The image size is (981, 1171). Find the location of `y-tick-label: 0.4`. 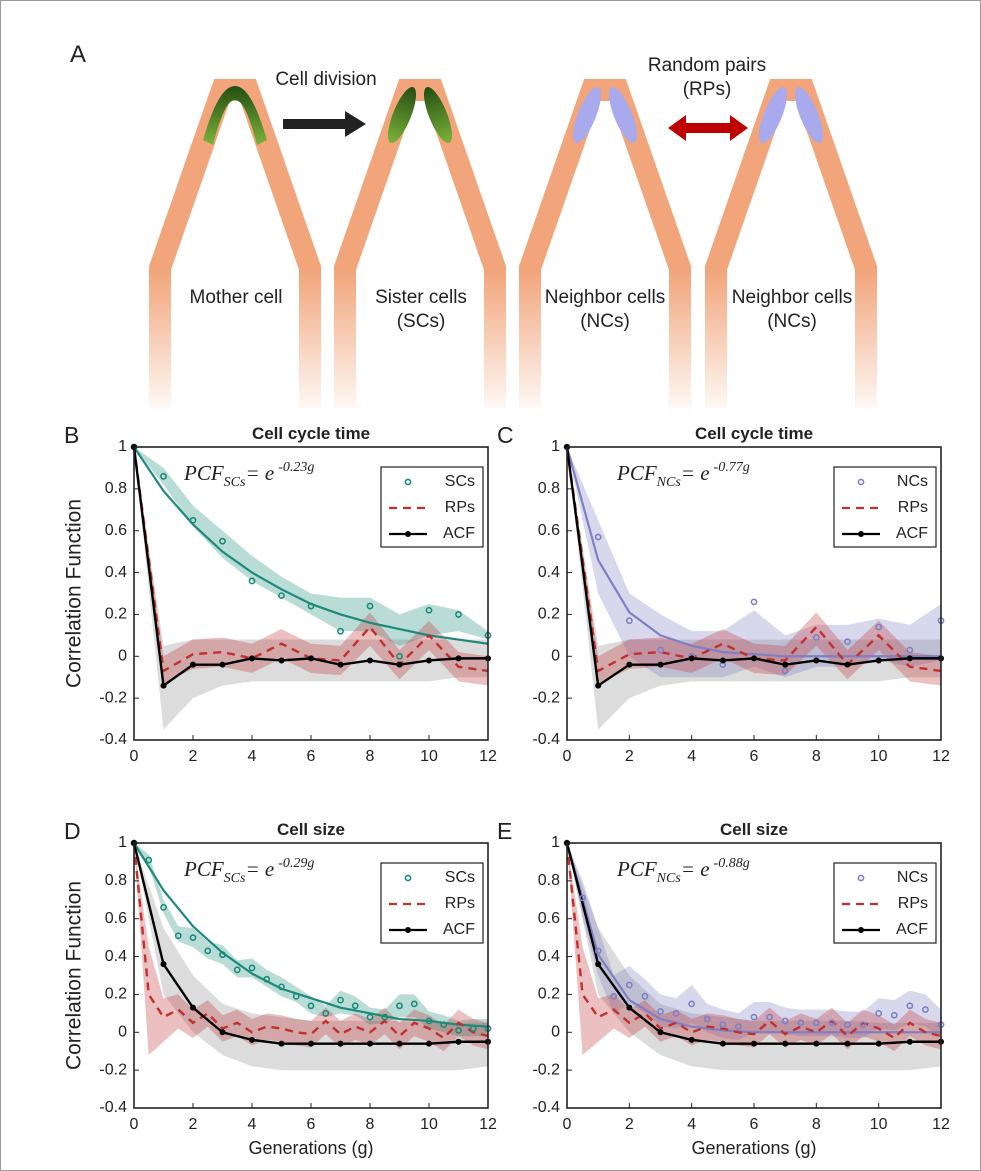

y-tick-label: 0.4 is located at coordinates (116, 956).